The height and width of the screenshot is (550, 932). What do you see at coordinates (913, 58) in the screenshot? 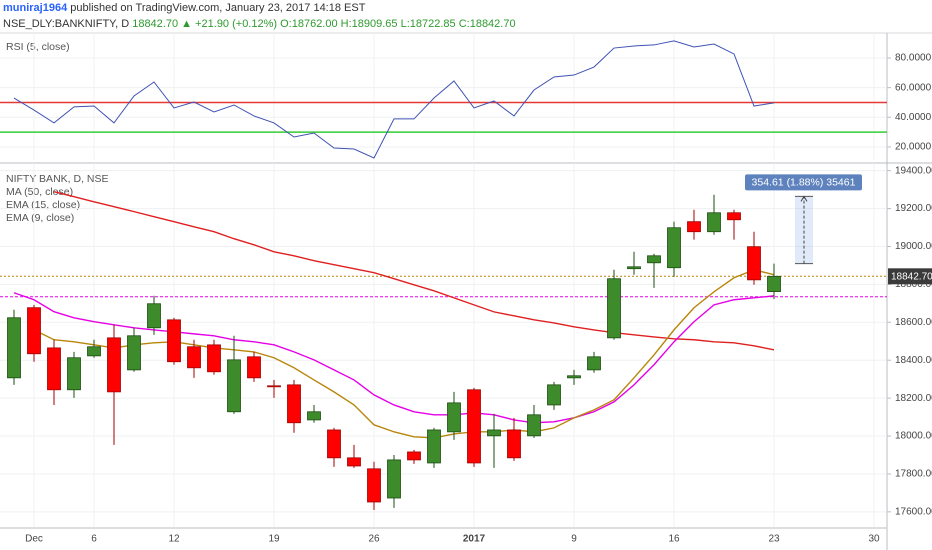
I see `y-tick-label: 80.0000` at bounding box center [913, 58].